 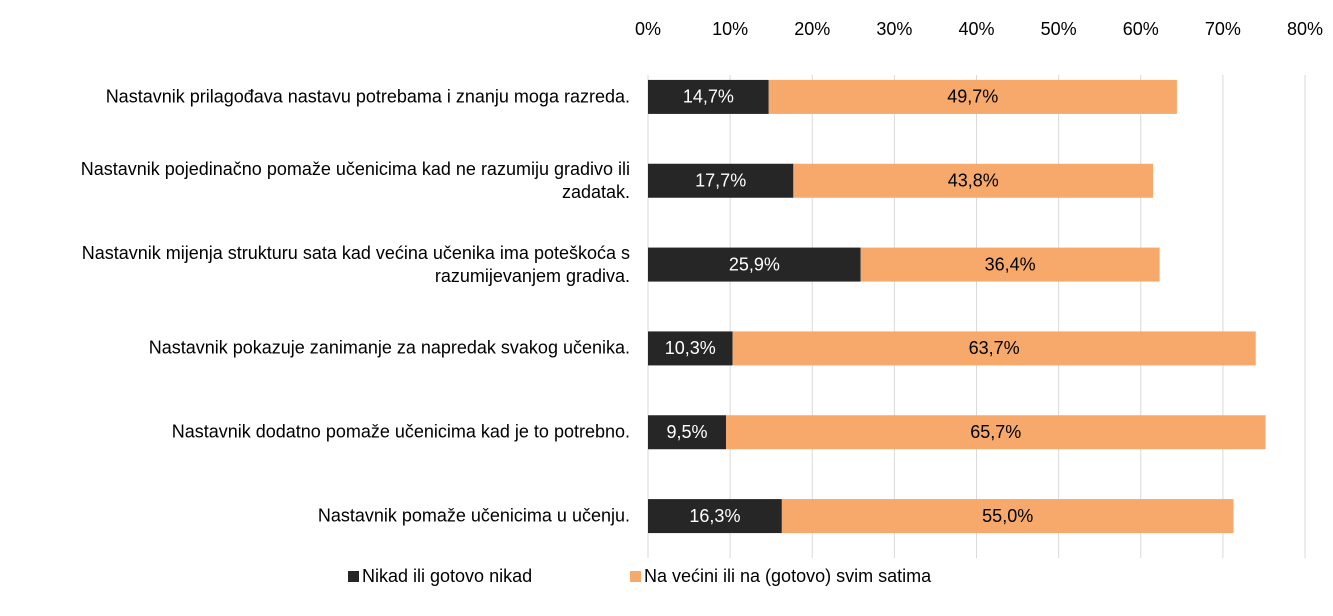 What do you see at coordinates (812, 29) in the screenshot?
I see `x-tick-label: 20%` at bounding box center [812, 29].